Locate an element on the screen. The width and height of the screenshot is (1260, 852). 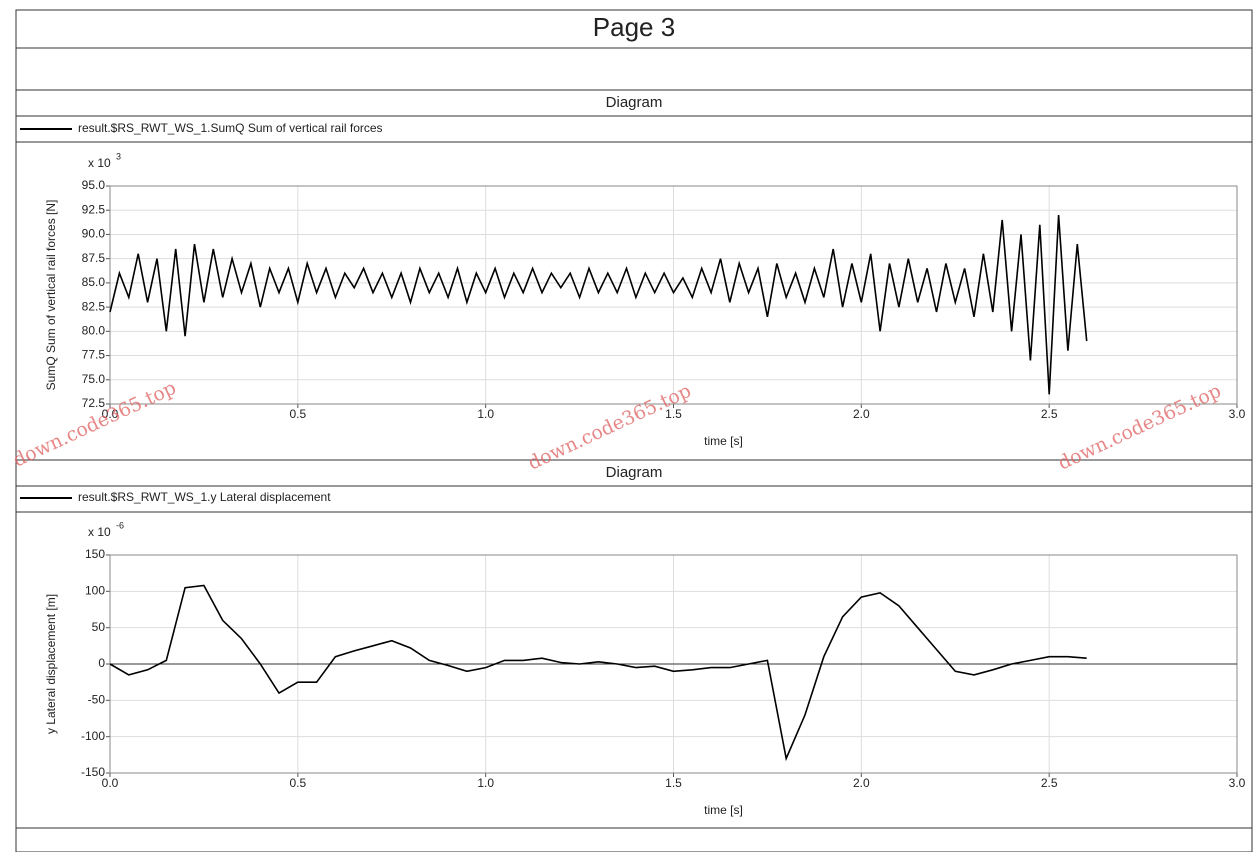
y-tick-label: 77.5 is located at coordinates (94, 355).